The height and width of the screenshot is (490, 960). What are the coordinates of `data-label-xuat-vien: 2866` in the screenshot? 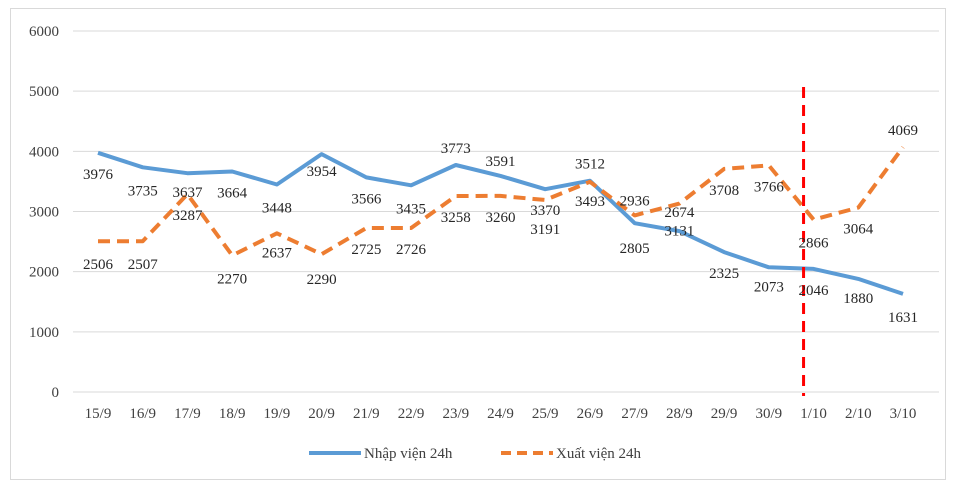 It's located at (814, 244).